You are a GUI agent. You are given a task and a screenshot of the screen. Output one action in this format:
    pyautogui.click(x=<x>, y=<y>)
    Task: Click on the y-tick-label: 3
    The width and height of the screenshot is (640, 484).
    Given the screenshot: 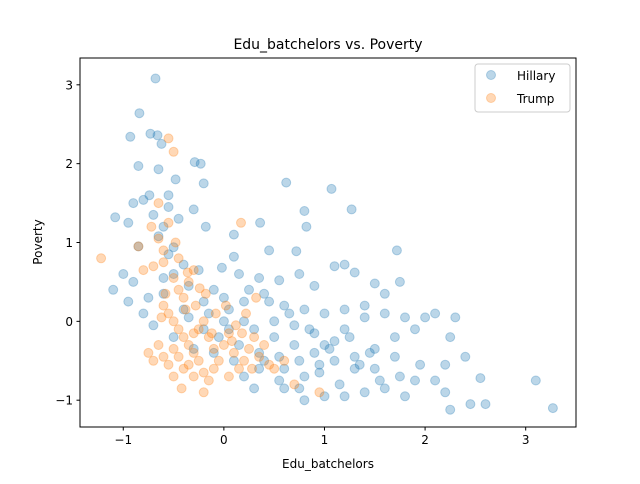 What is the action you would take?
    pyautogui.click(x=69, y=85)
    